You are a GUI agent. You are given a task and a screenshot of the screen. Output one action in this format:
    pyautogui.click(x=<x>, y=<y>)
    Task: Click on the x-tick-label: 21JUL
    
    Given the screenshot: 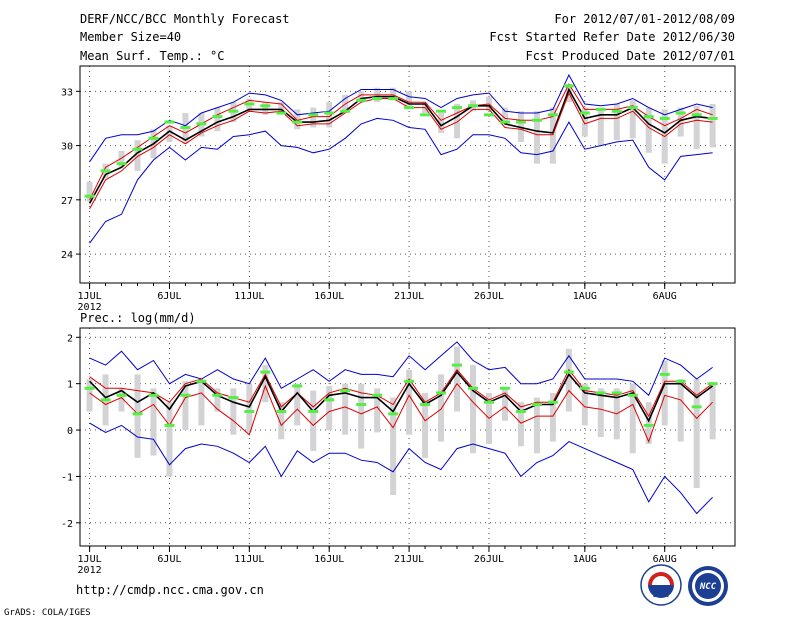 What is the action you would take?
    pyautogui.click(x=409, y=296)
    